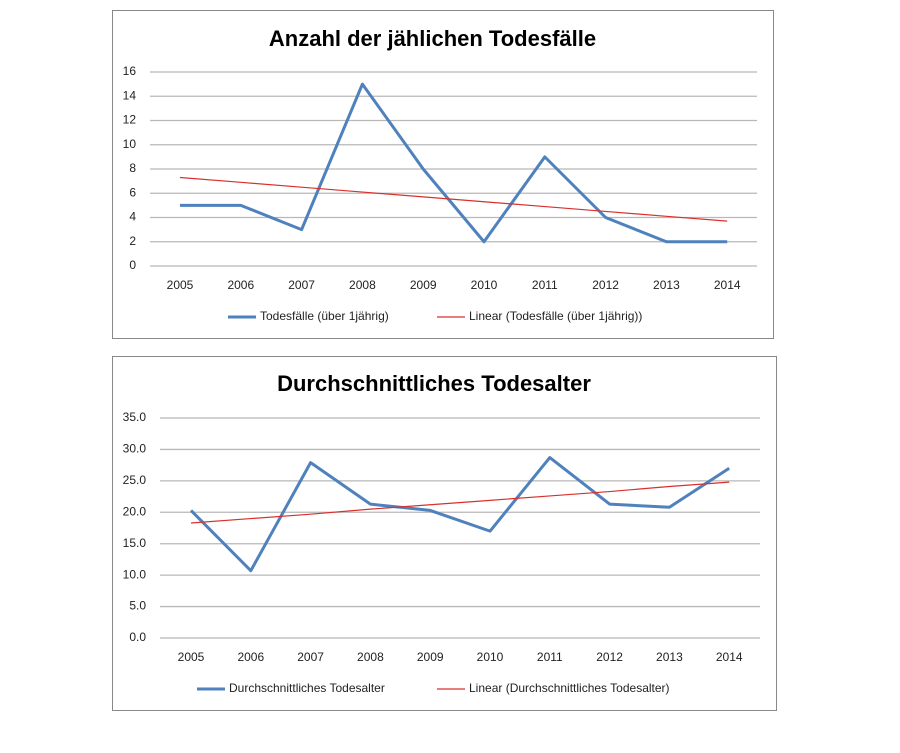 The image size is (900, 753). Describe the element at coordinates (135, 417) in the screenshot. I see `y-tick-label: 35.0` at that location.